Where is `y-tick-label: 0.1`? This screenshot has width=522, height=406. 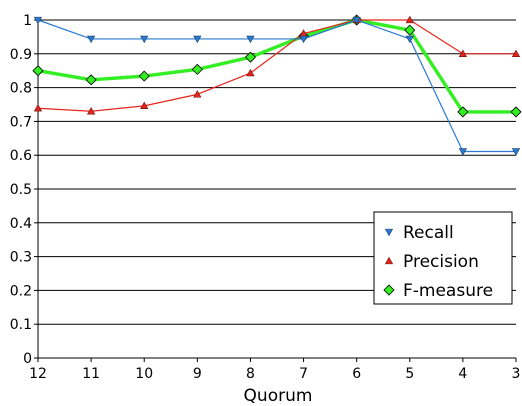 y-tick-label: 0.1 is located at coordinates (21, 325).